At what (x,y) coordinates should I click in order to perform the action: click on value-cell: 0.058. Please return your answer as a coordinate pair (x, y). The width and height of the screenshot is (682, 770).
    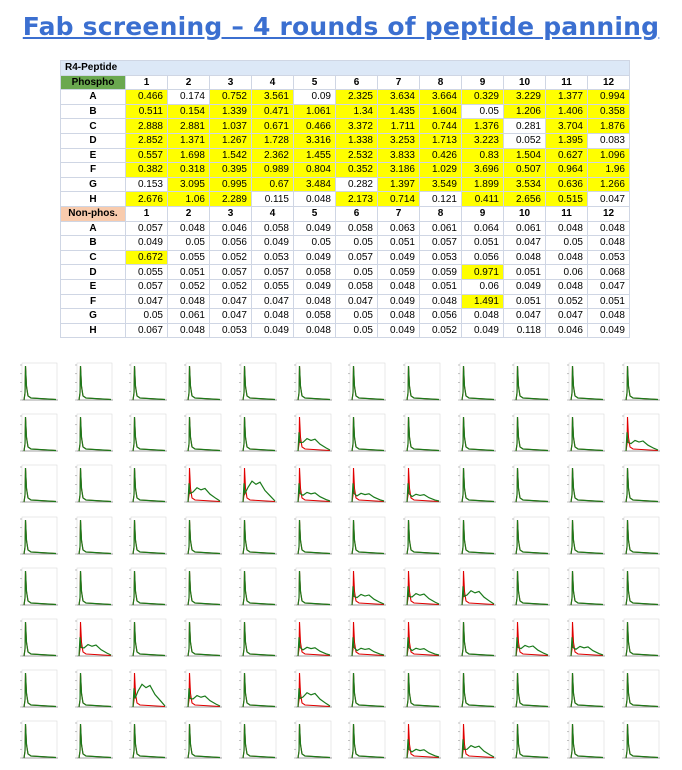
    Looking at the image, I should click on (272, 228).